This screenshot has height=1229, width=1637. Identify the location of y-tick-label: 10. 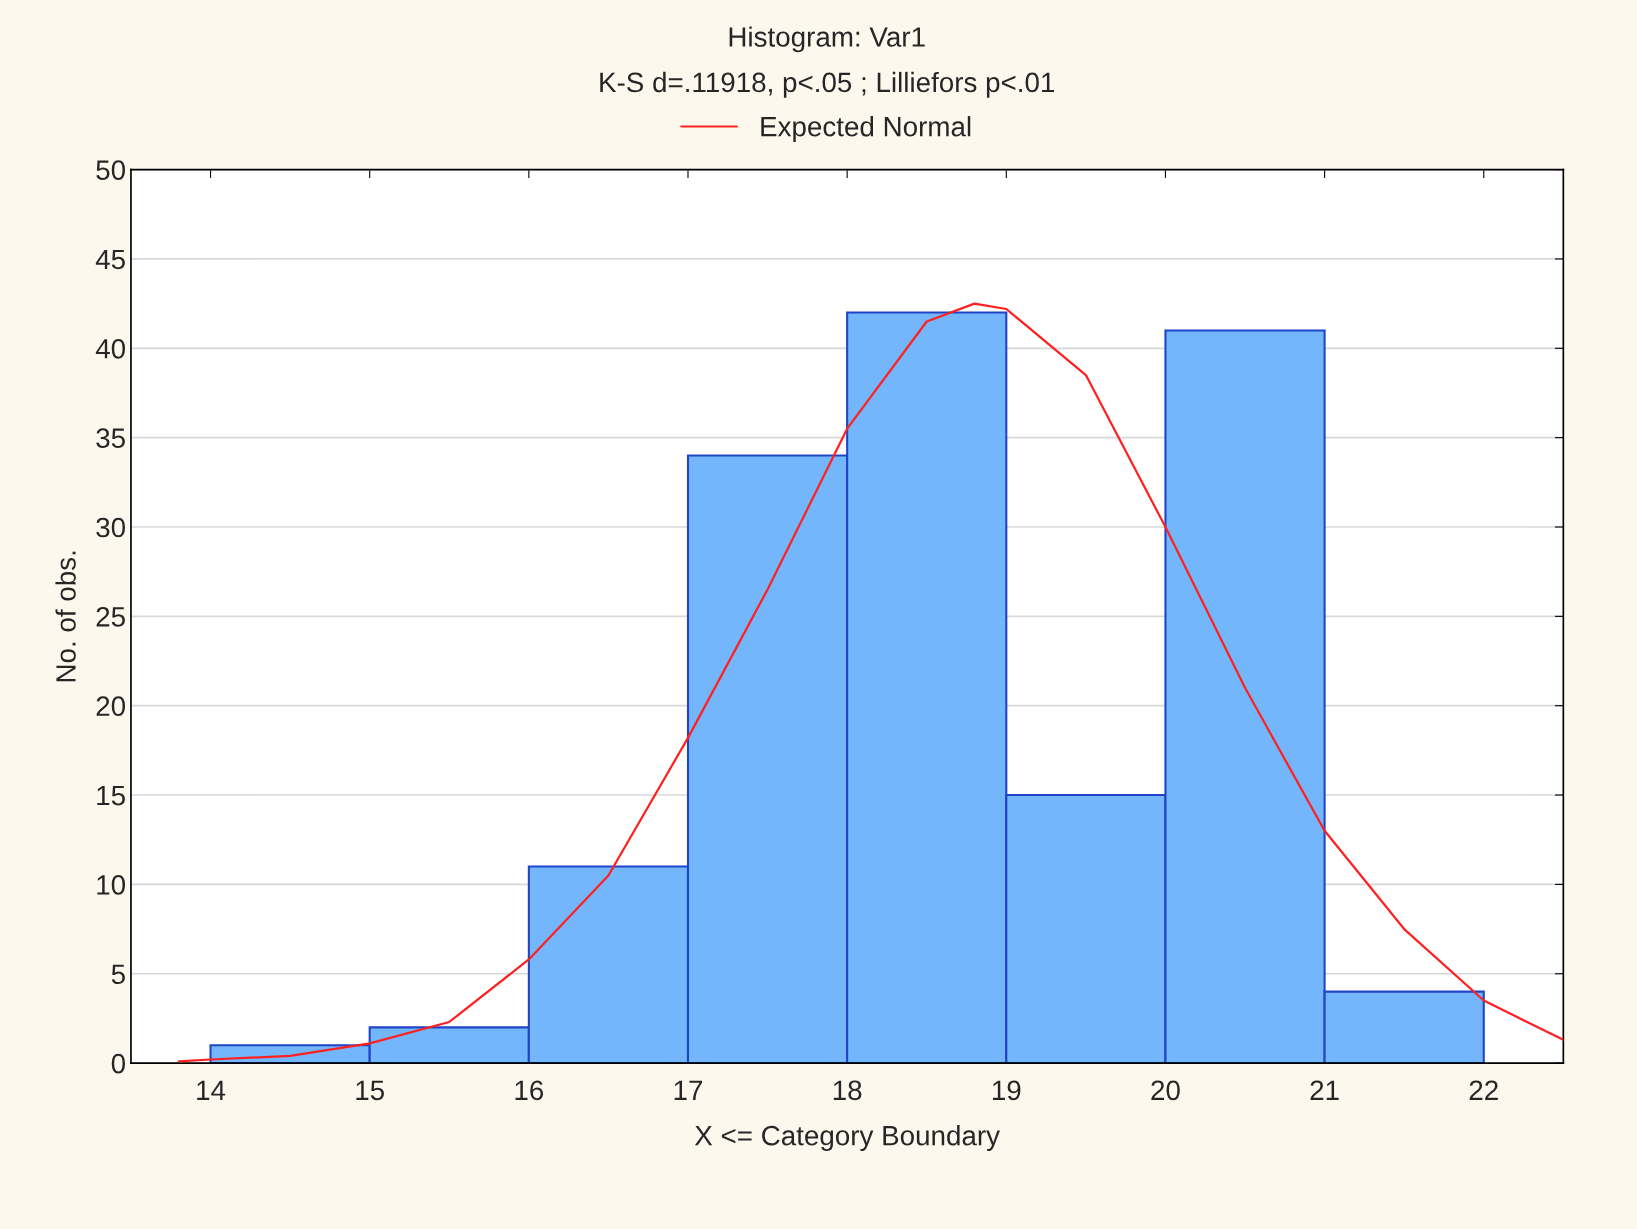
(111, 885).